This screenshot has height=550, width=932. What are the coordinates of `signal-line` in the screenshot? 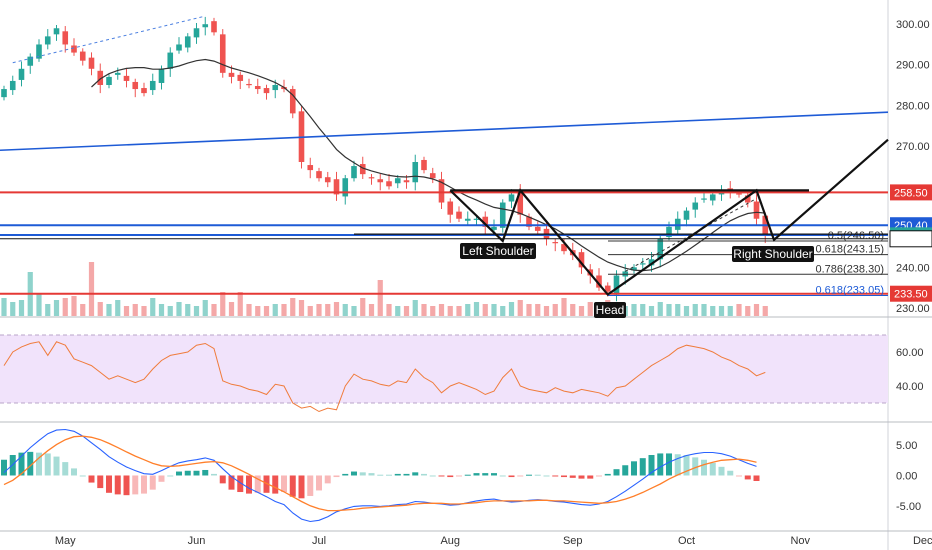 It's located at (380, 473).